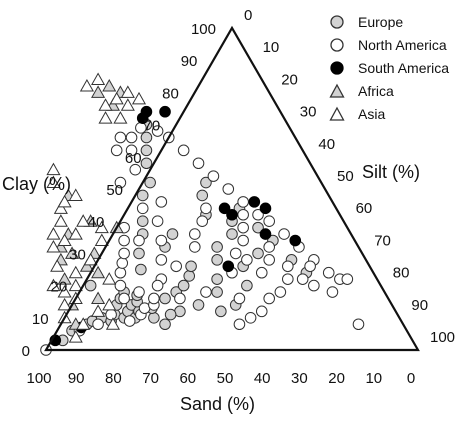 The height and width of the screenshot is (423, 474). Describe the element at coordinates (308, 112) in the screenshot. I see `silt-tick-label: 30` at that location.